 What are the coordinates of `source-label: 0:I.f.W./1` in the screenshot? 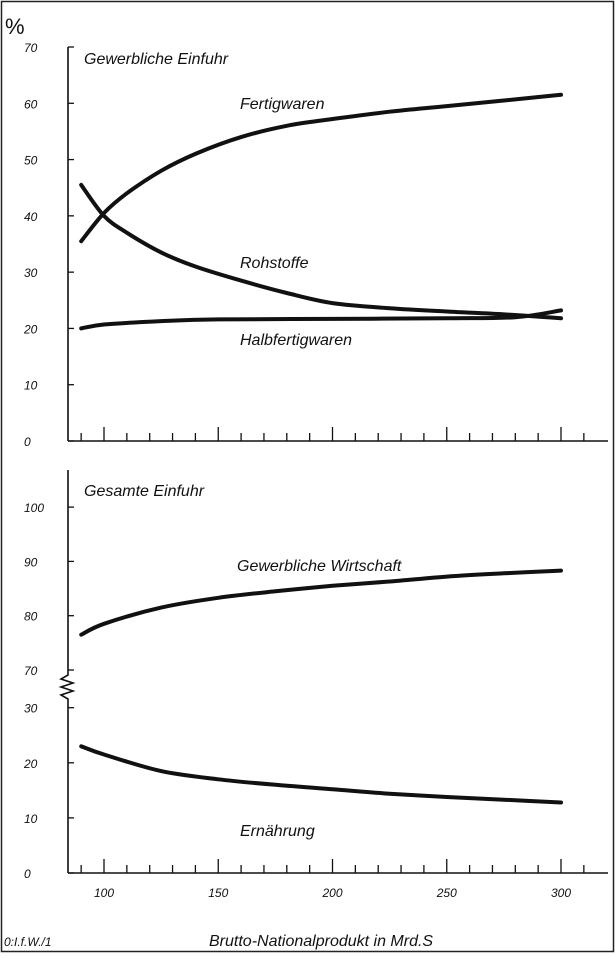 It's located at (28, 942).